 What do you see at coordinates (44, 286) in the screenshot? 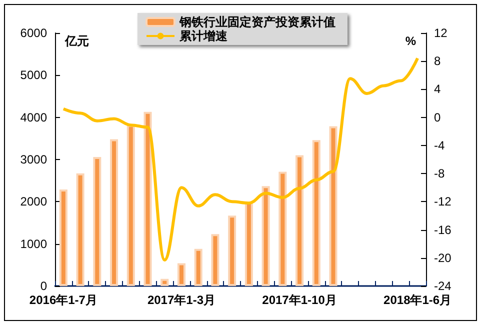
I see `y-tick-label: 0` at bounding box center [44, 286].